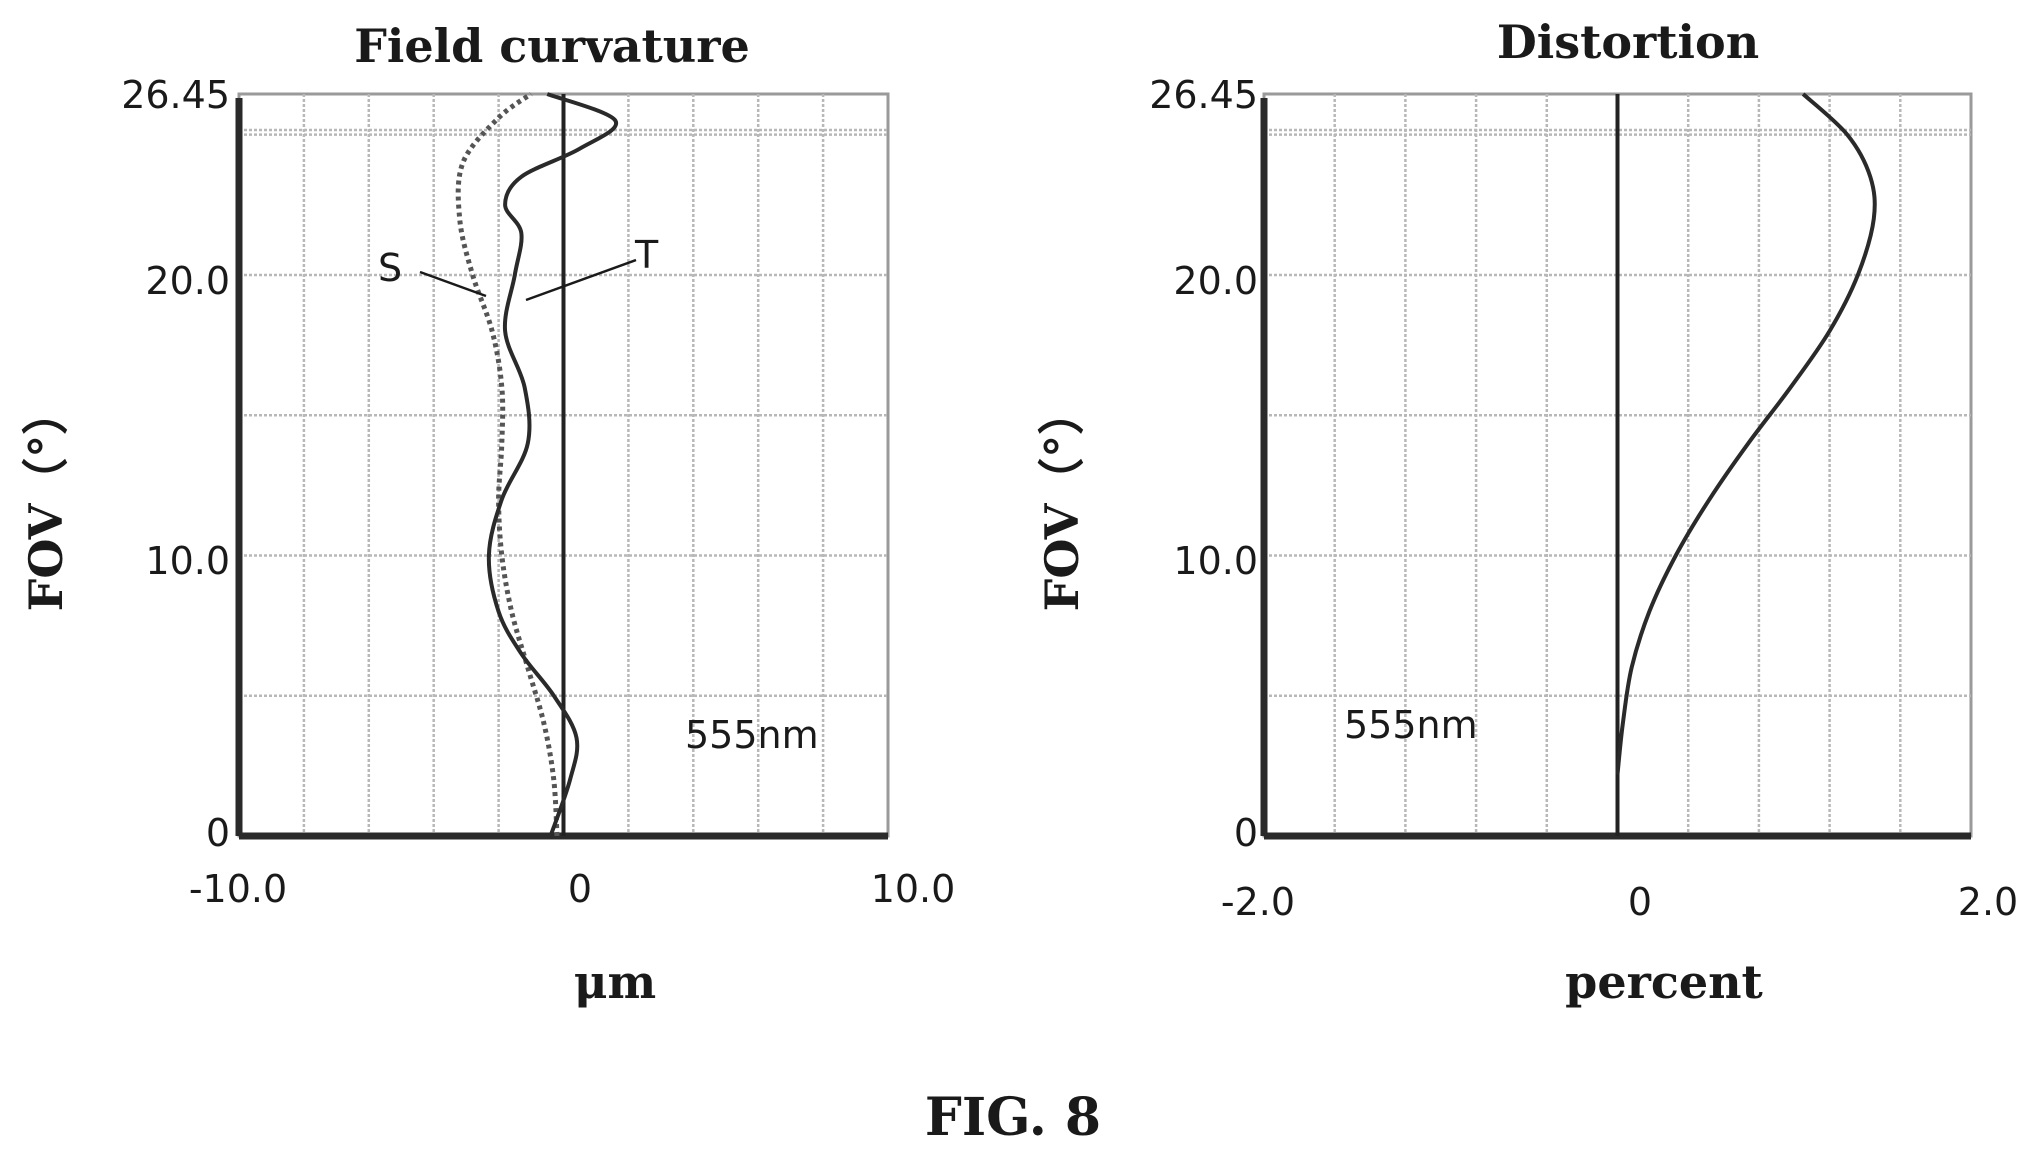 The image size is (2026, 1154). What do you see at coordinates (1988, 902) in the screenshot?
I see `x-tick-label-2: 2.0` at bounding box center [1988, 902].